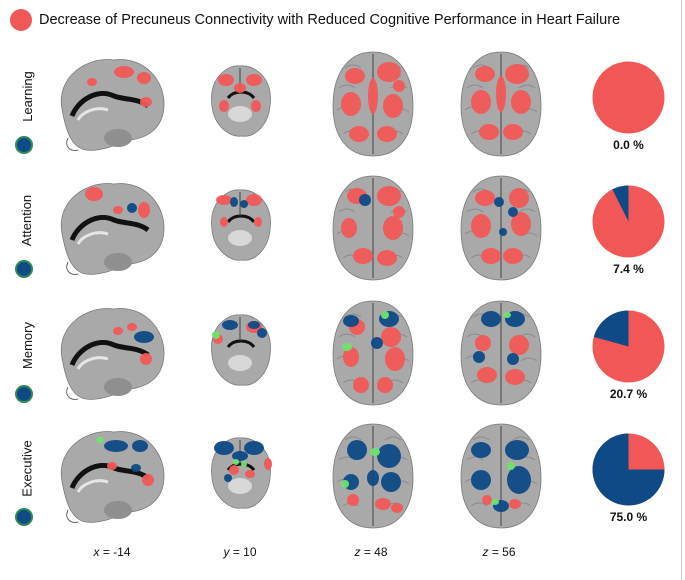  I want to click on percent-label: 0.0 %, so click(628, 145).